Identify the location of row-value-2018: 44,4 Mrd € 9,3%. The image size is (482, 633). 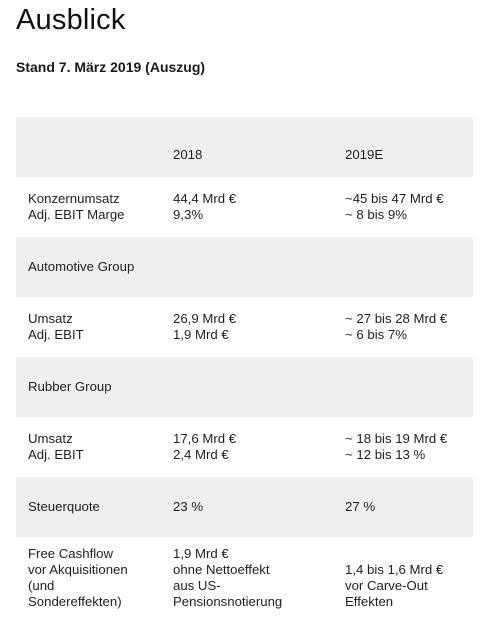
(205, 206).